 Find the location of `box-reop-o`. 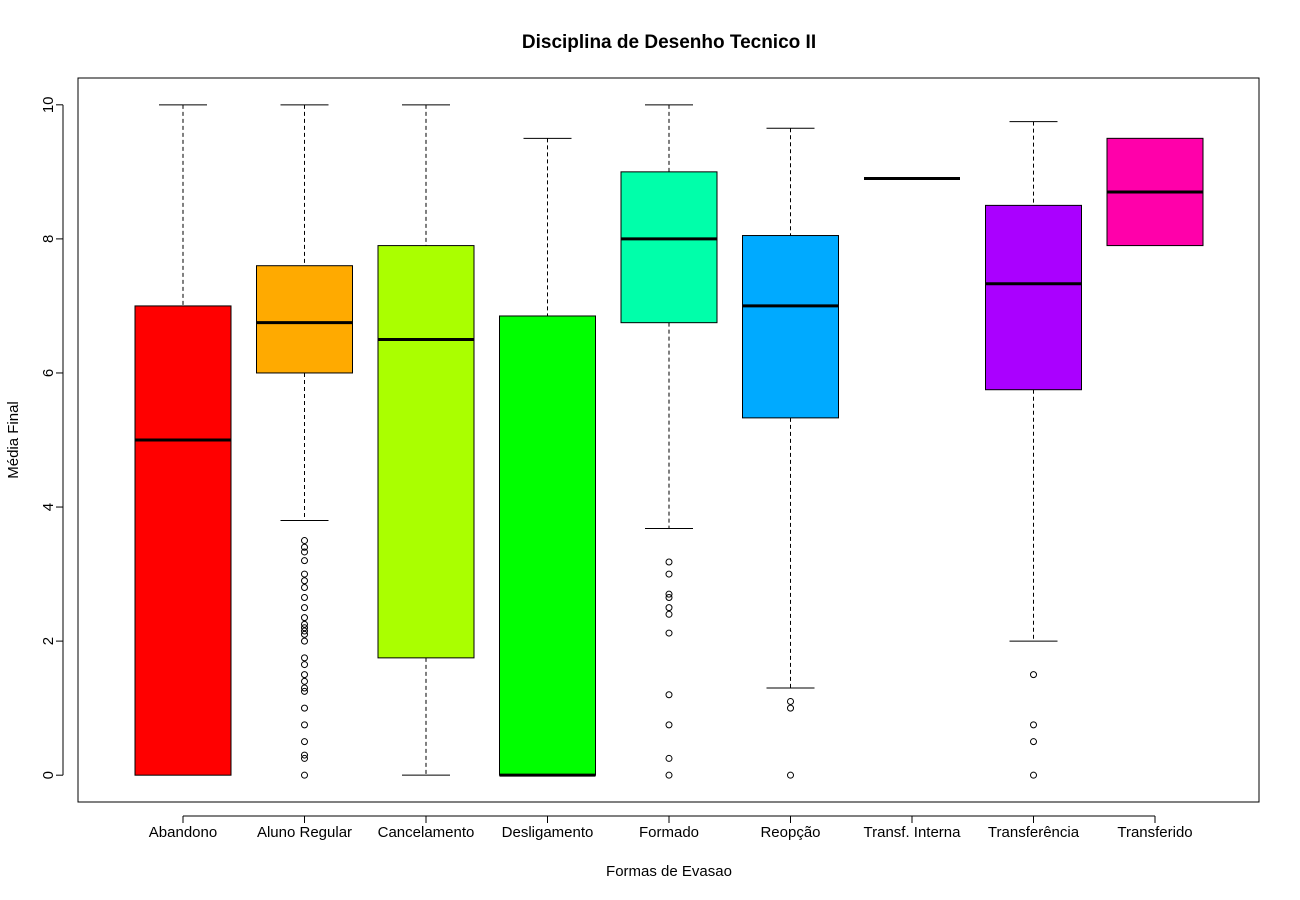

box-reop-o is located at coordinates (790, 453).